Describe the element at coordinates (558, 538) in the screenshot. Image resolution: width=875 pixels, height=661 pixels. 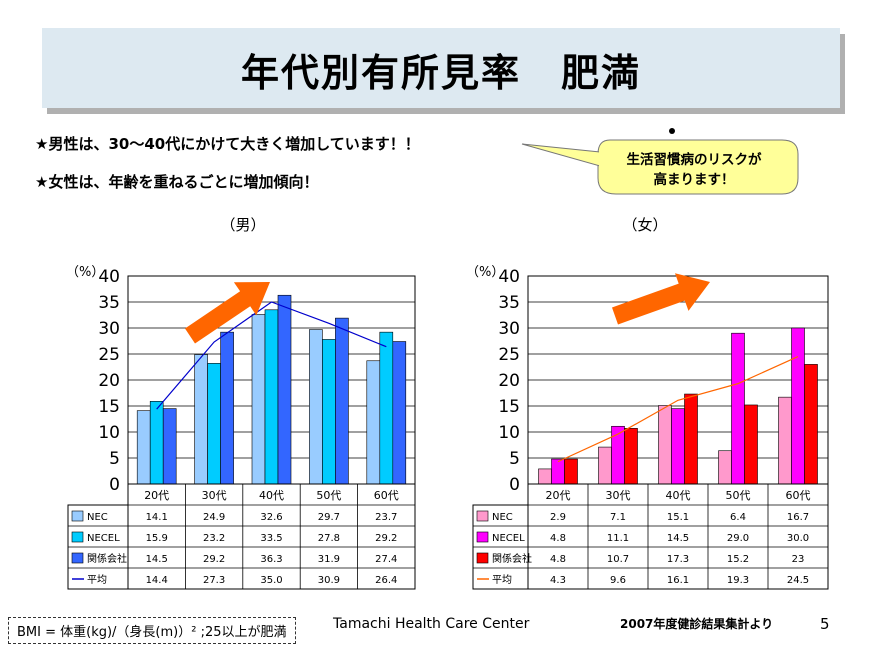
I see `female-table-value: 4.8` at that location.